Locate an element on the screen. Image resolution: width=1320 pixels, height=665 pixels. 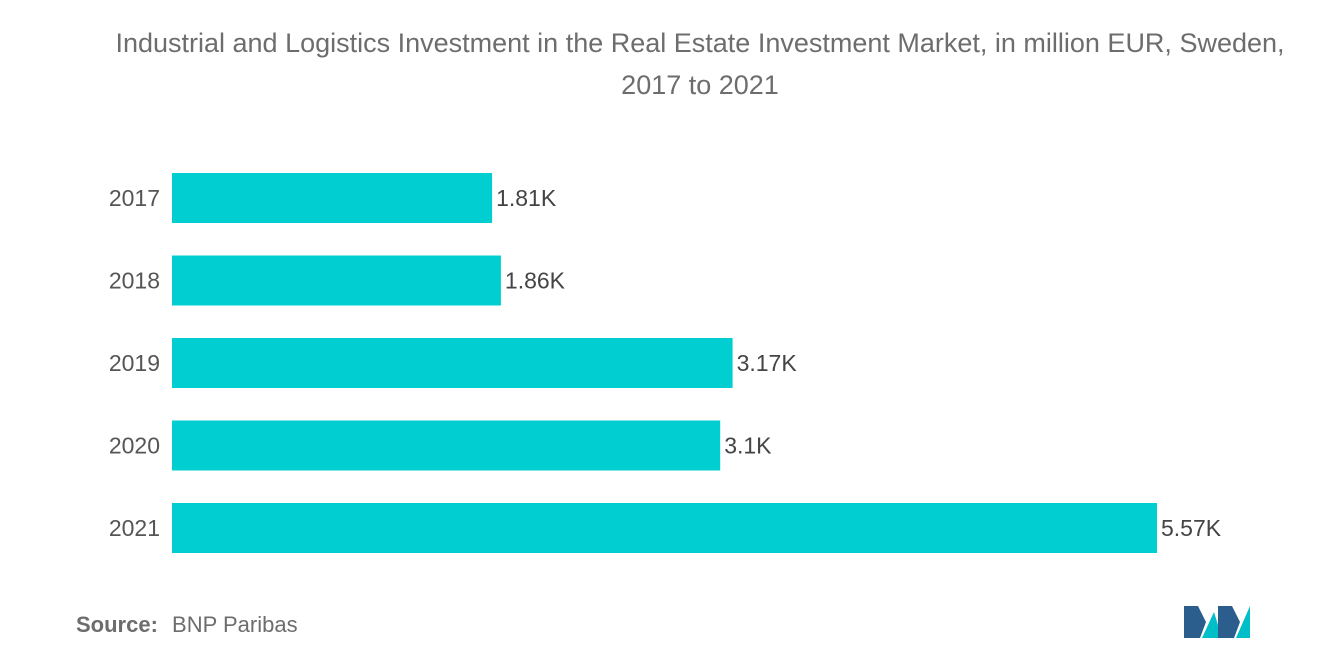
y-tick-label-2021: 2021 is located at coordinates (134, 528).